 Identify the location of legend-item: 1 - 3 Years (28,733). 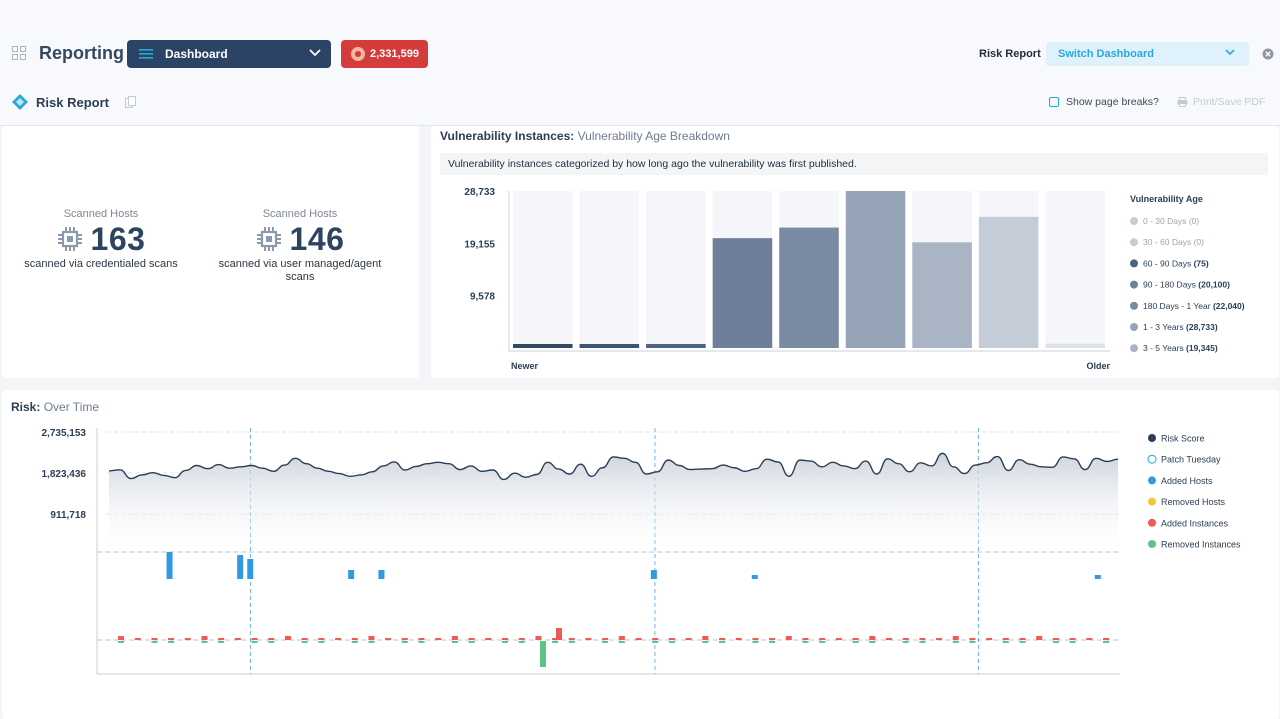
(1180, 327).